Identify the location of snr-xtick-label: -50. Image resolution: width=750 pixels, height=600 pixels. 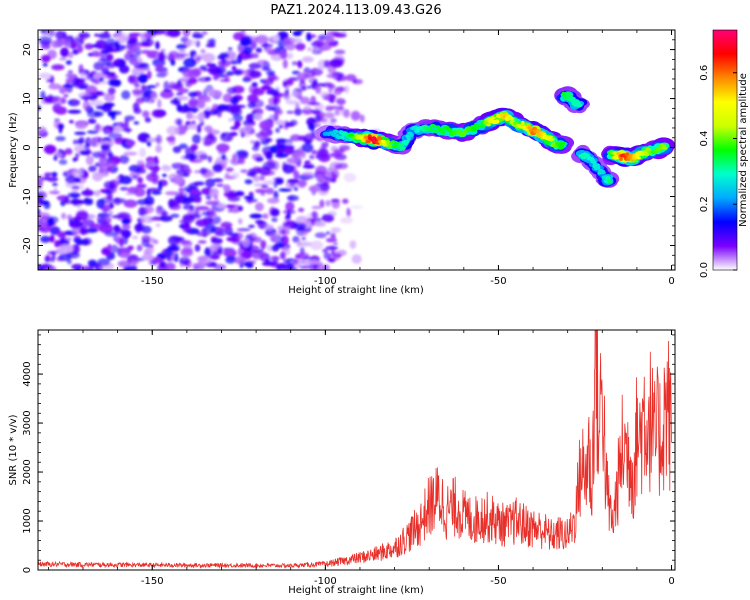
(498, 581).